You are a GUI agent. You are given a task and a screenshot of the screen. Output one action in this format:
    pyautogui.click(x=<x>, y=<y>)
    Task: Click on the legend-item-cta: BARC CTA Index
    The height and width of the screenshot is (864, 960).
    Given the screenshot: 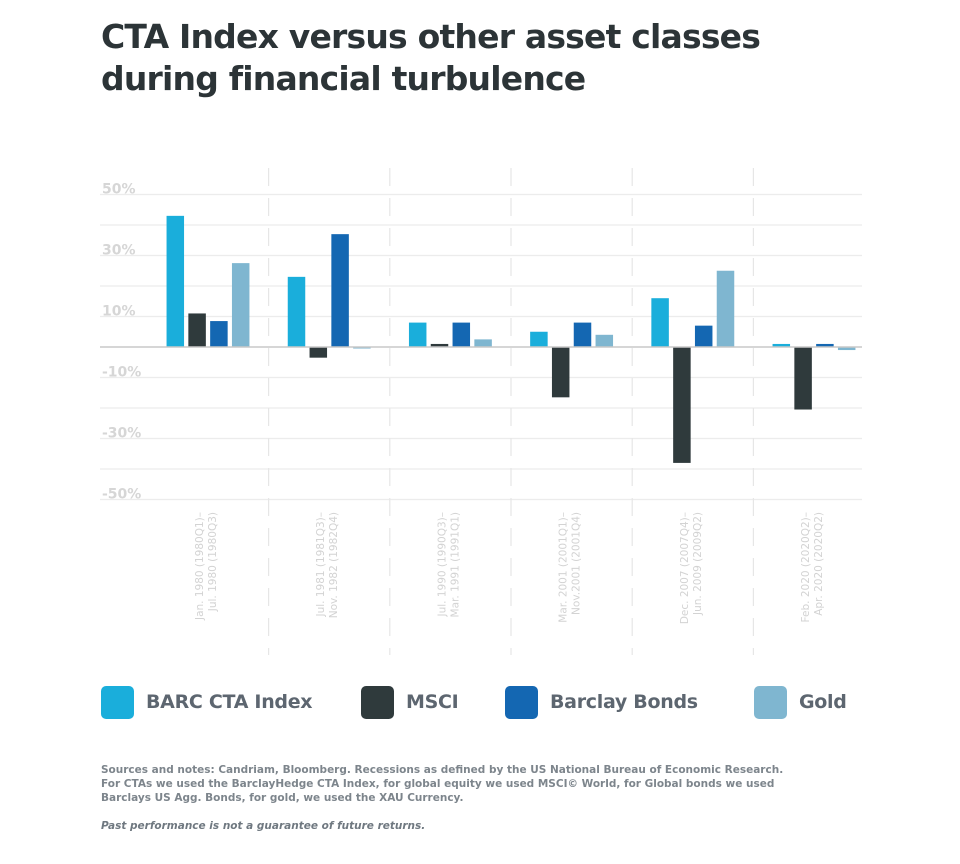 What is the action you would take?
    pyautogui.click(x=207, y=702)
    